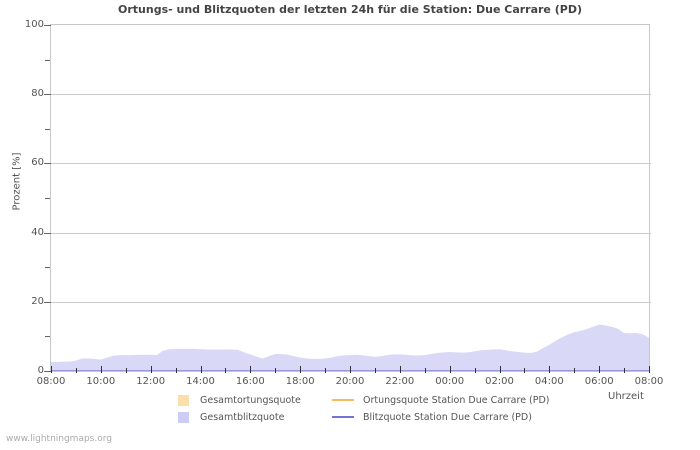 This screenshot has width=700, height=450. I want to click on x-tick-label-6: 20:00, so click(350, 381).